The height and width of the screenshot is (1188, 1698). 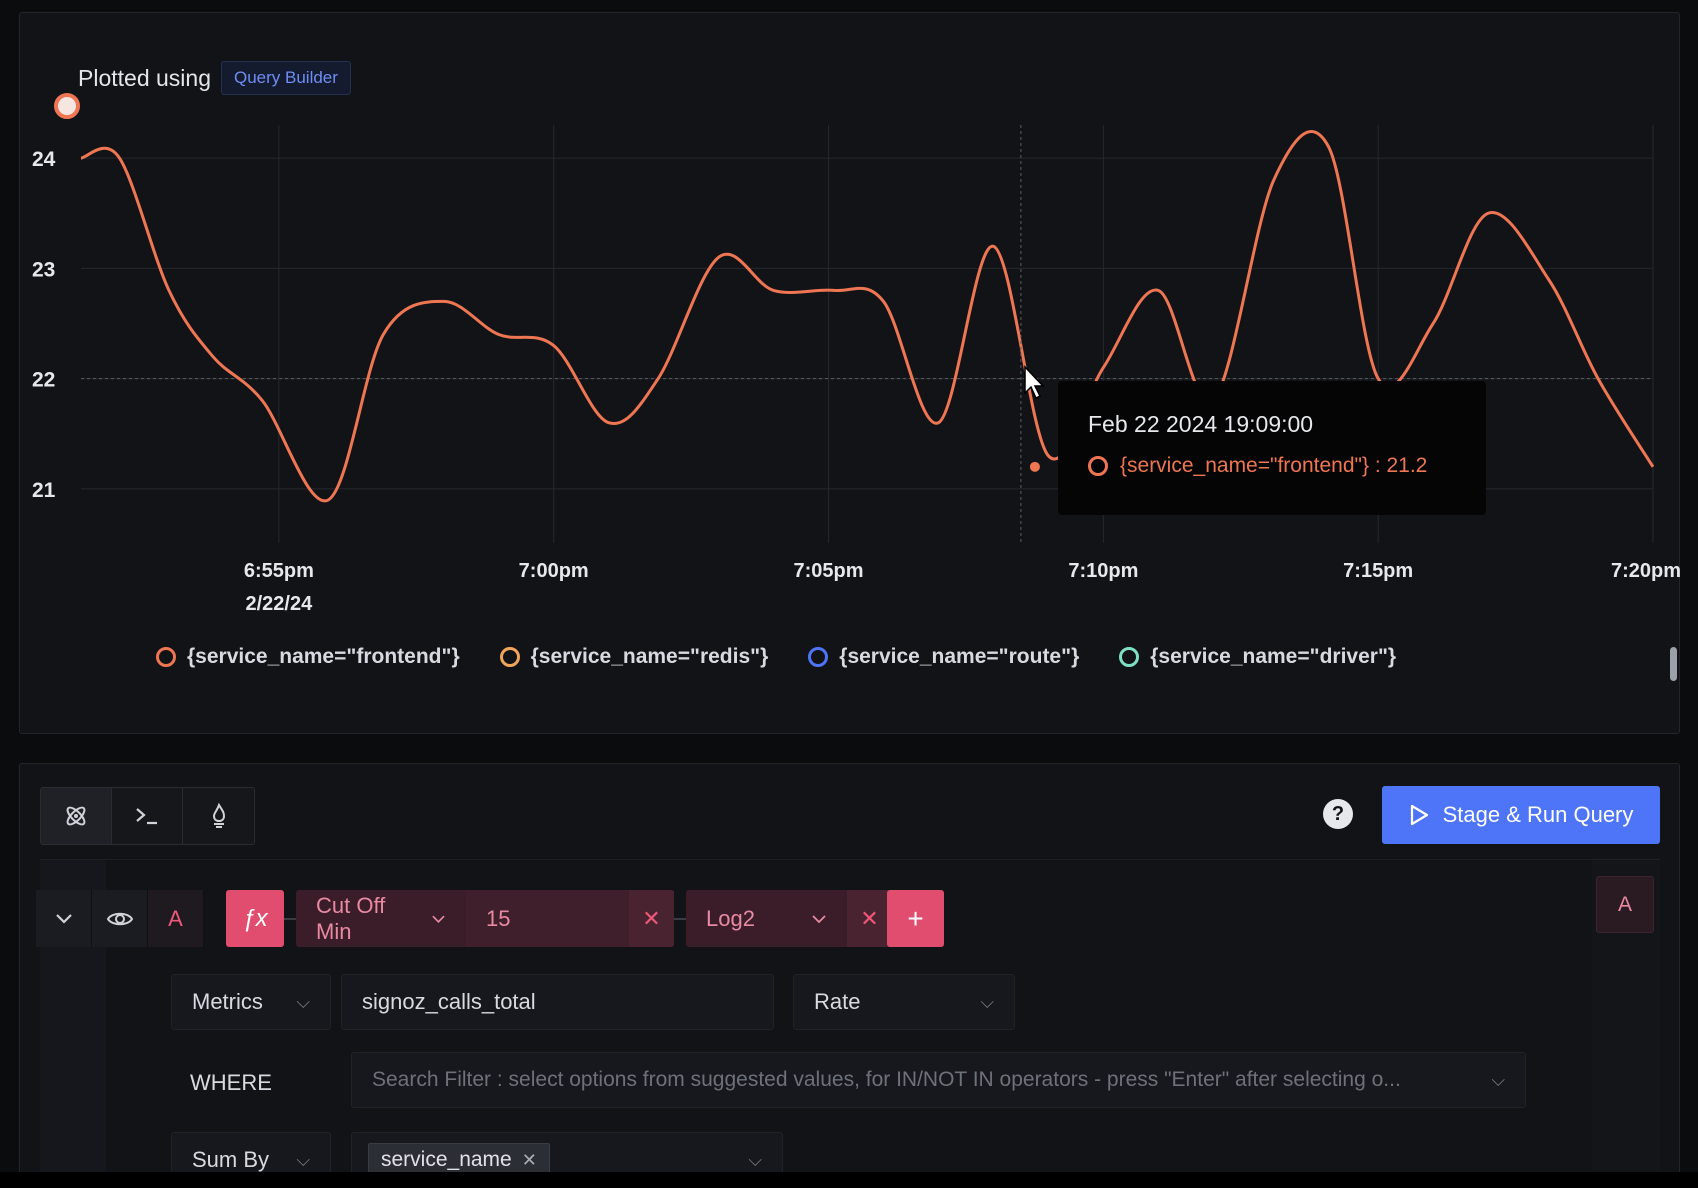 What do you see at coordinates (529, 1159) in the screenshot?
I see `remove-tag-close-icon: ✕` at bounding box center [529, 1159].